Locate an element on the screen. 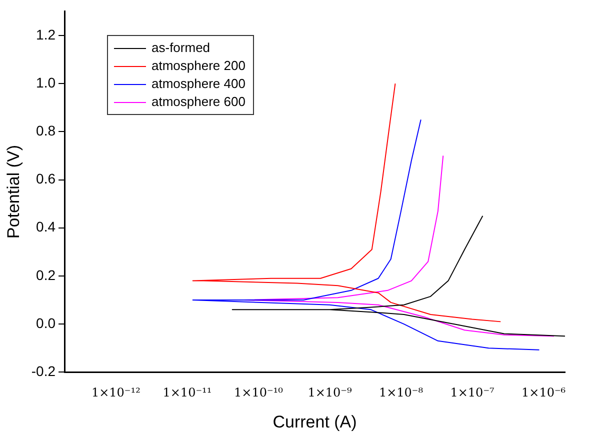 This screenshot has width=593, height=437. y-tick-label: 0.4 is located at coordinates (46, 226).